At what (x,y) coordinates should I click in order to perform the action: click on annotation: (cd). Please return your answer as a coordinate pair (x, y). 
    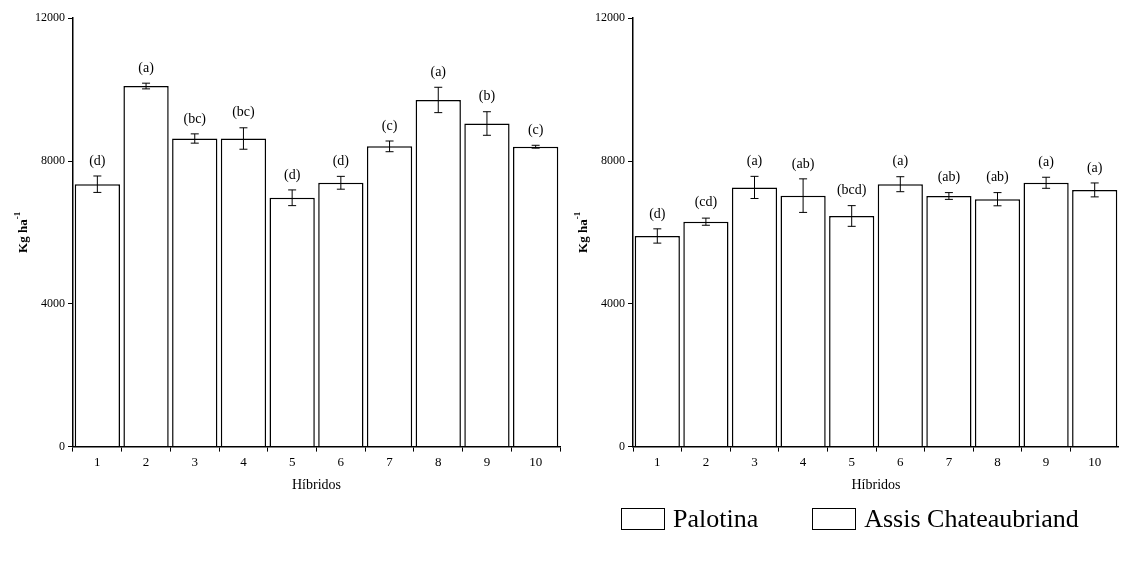
    Looking at the image, I should click on (706, 202).